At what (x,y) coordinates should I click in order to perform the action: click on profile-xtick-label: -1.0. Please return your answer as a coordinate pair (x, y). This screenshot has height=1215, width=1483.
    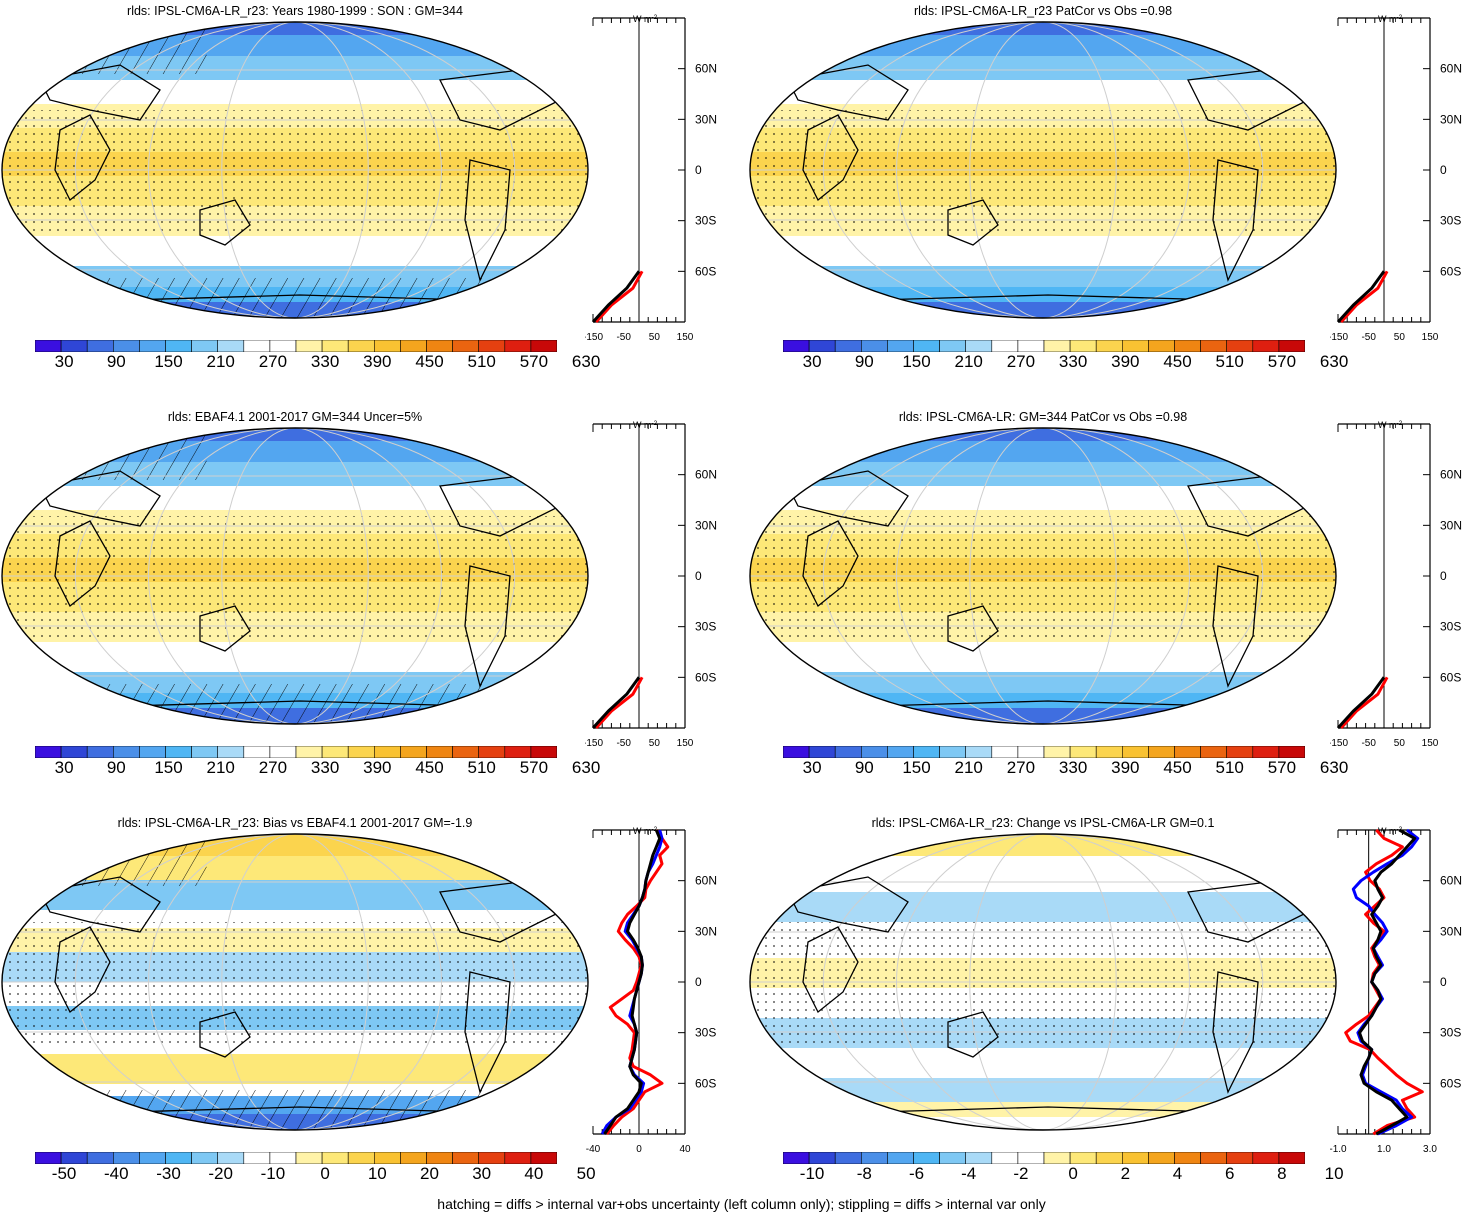
    Looking at the image, I should click on (1338, 1149).